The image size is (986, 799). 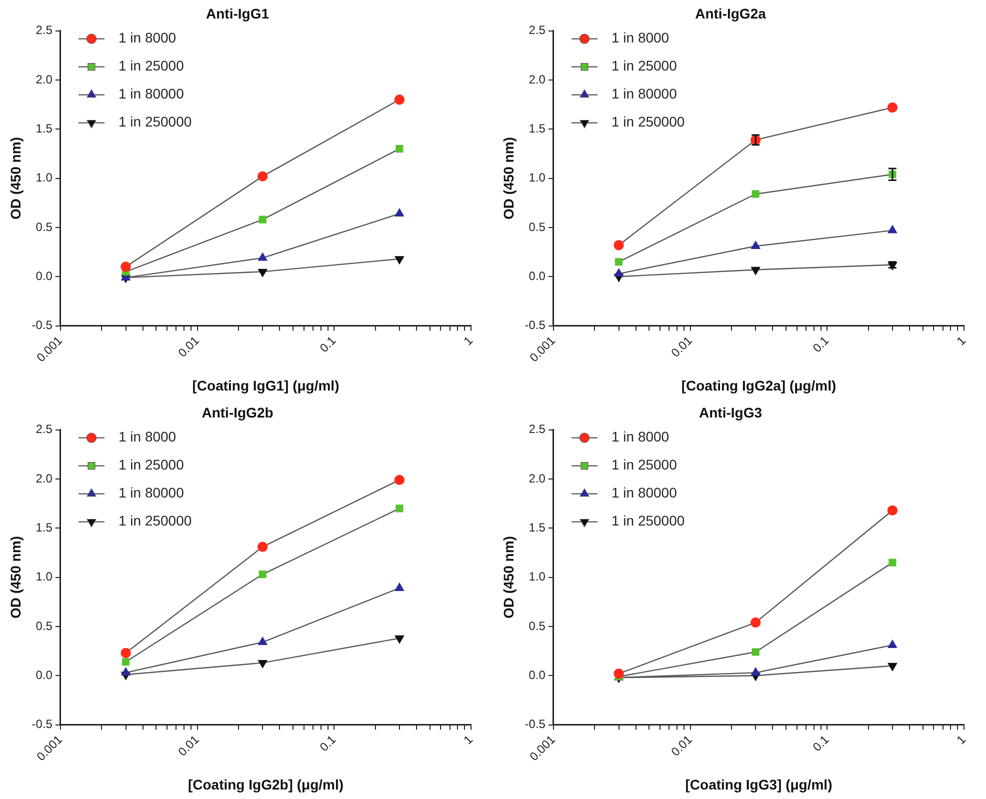 I want to click on x-axis-title: [Coating IgG1] (μg/ml), so click(x=266, y=385).